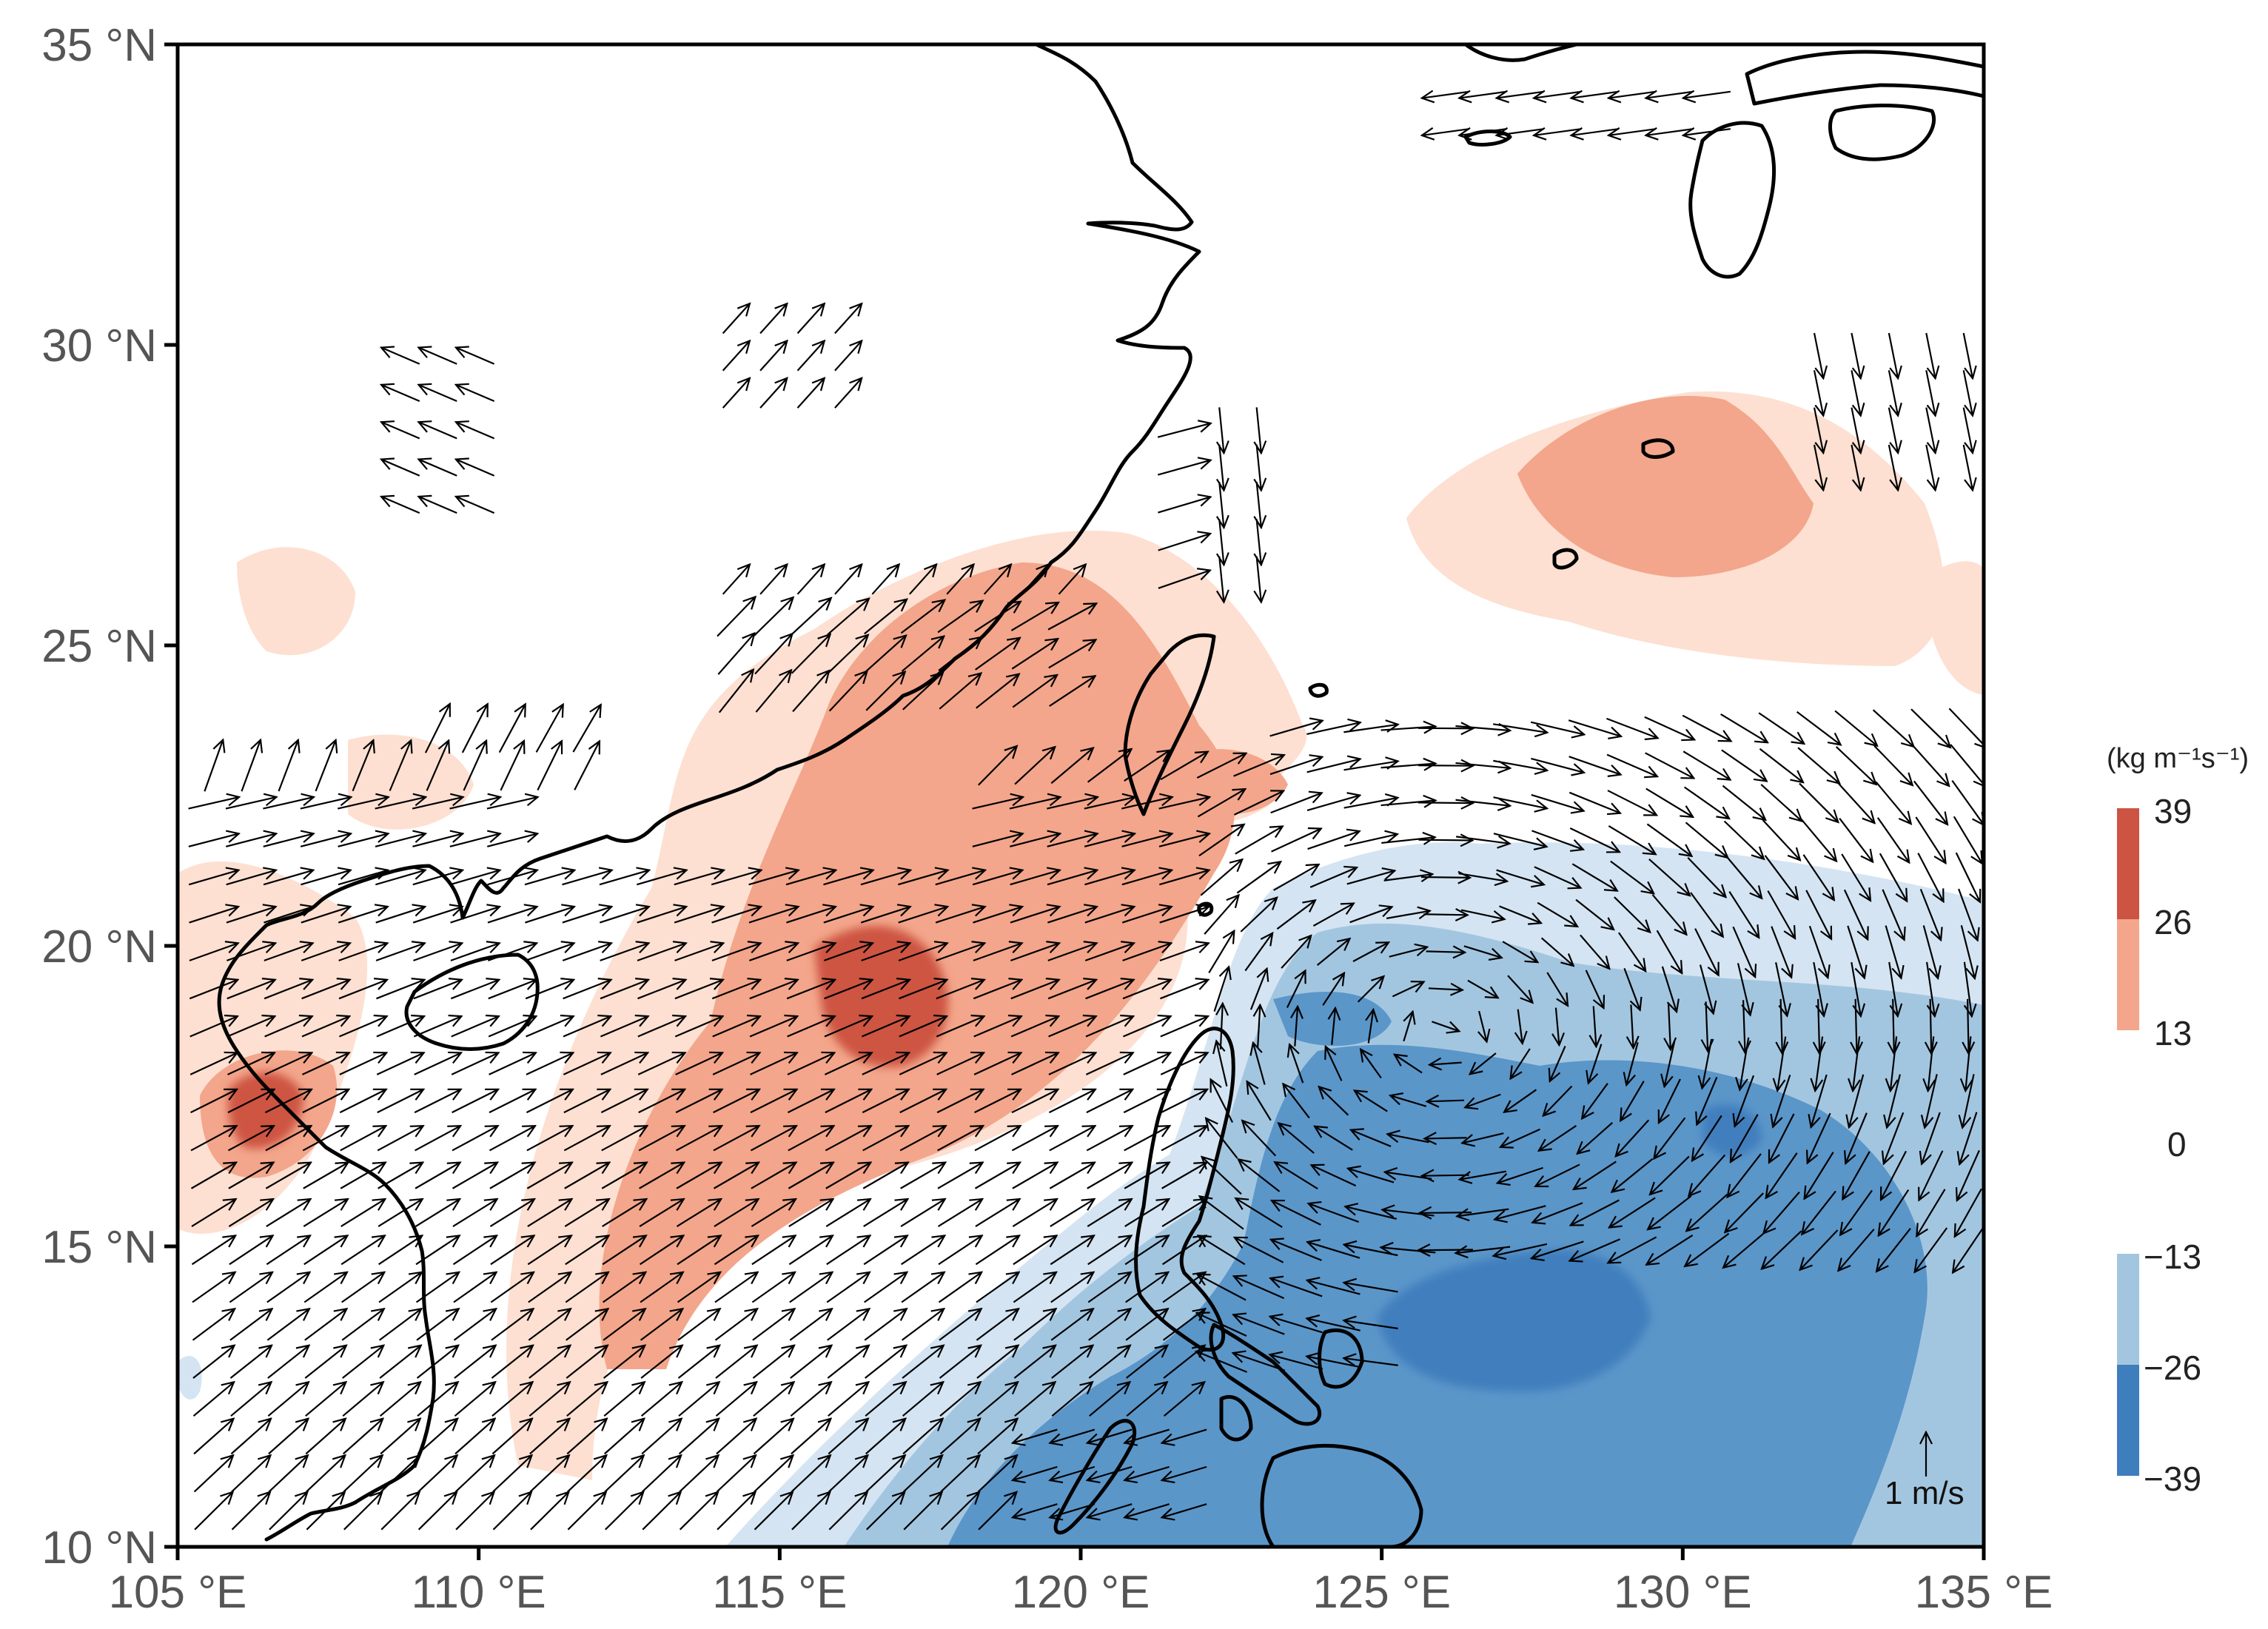 The width and height of the screenshot is (2268, 1629). I want to click on mindanao-coastline, so click(1341, 1495).